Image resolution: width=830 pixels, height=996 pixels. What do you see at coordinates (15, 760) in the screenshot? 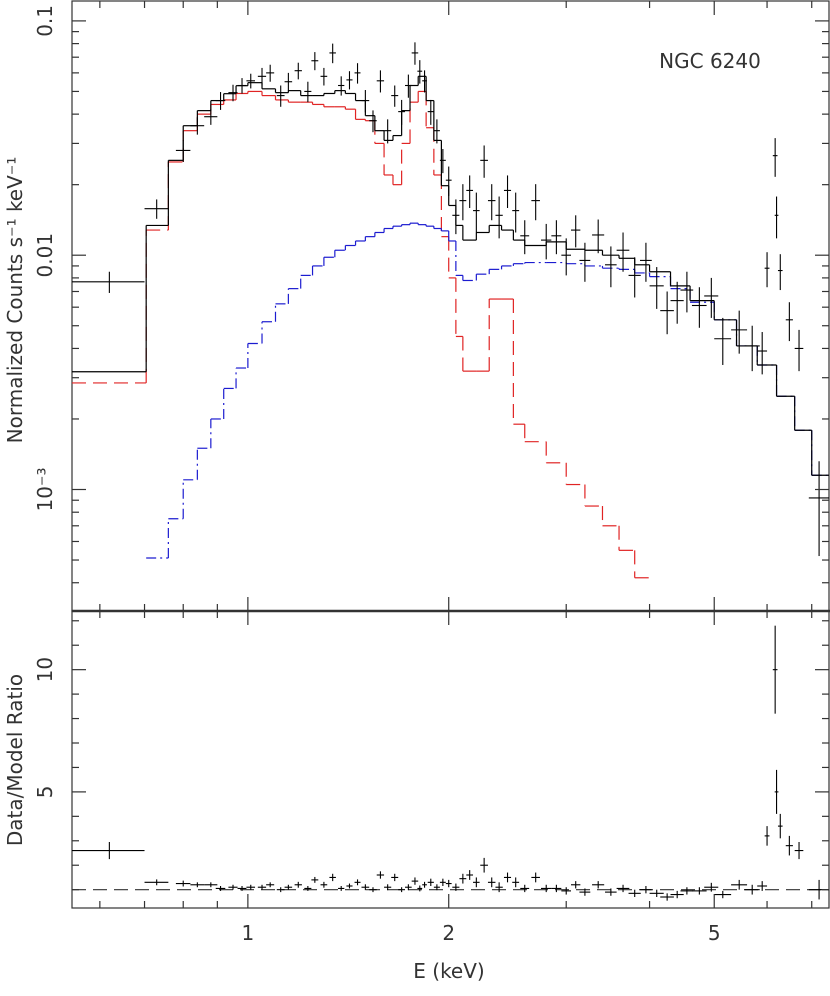
I see `y-axis-title: Data/Model Ratio` at bounding box center [15, 760].